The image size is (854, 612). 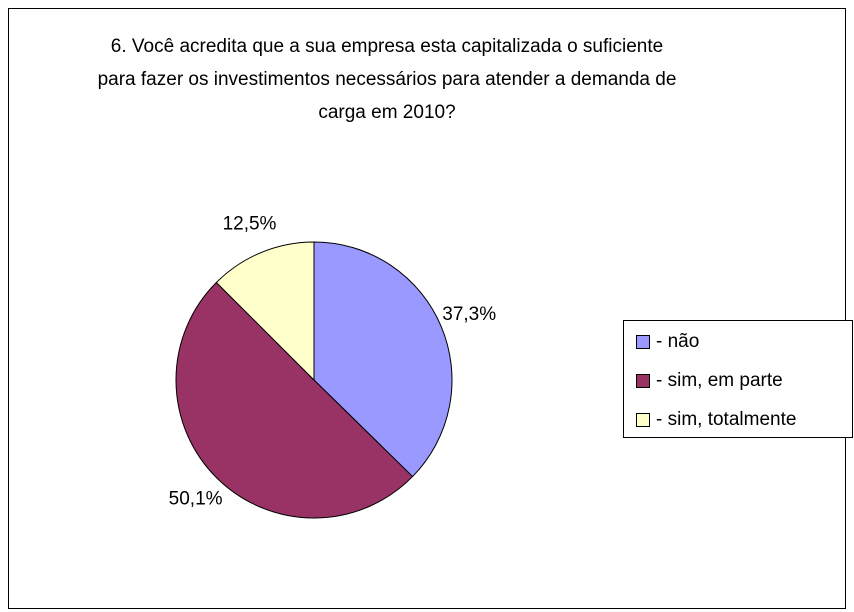 What do you see at coordinates (196, 499) in the screenshot?
I see `data-label: 50,1%` at bounding box center [196, 499].